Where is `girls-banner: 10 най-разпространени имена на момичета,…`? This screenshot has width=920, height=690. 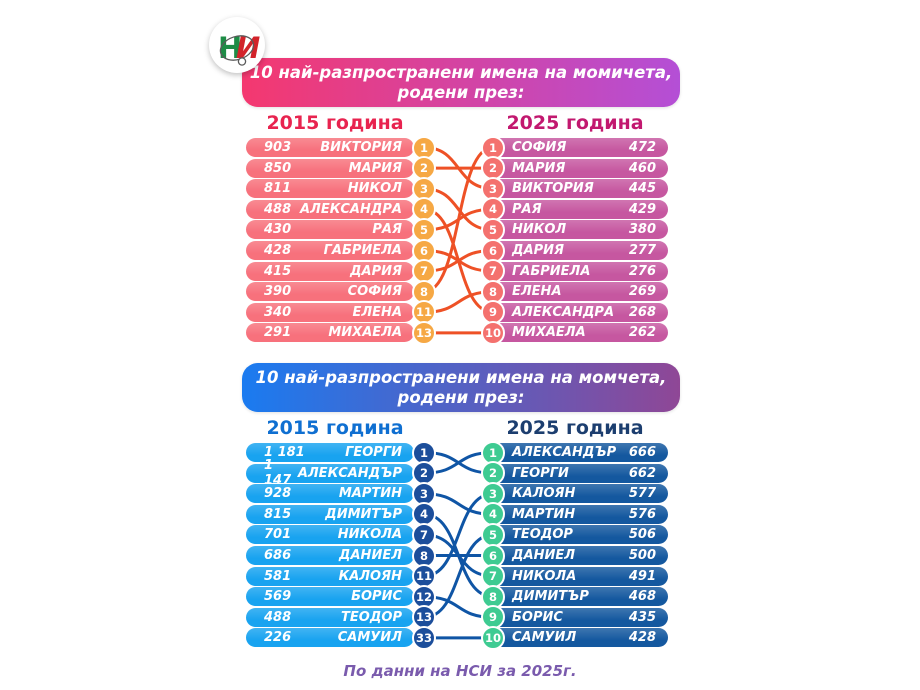
girls-banner: 10 най-разпространени имена на момичета,… is located at coordinates (461, 82).